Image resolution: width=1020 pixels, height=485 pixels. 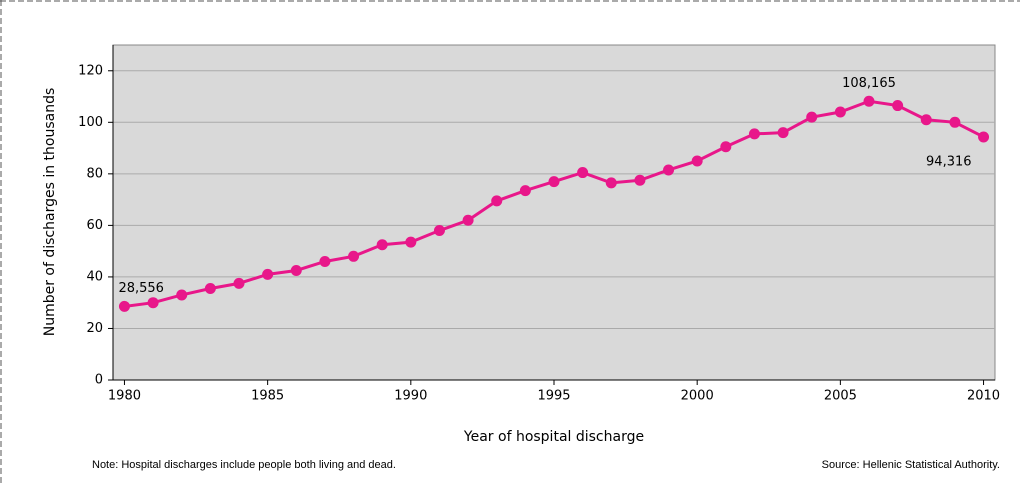 What do you see at coordinates (90, 70) in the screenshot?
I see `y-tick-label: 120` at bounding box center [90, 70].